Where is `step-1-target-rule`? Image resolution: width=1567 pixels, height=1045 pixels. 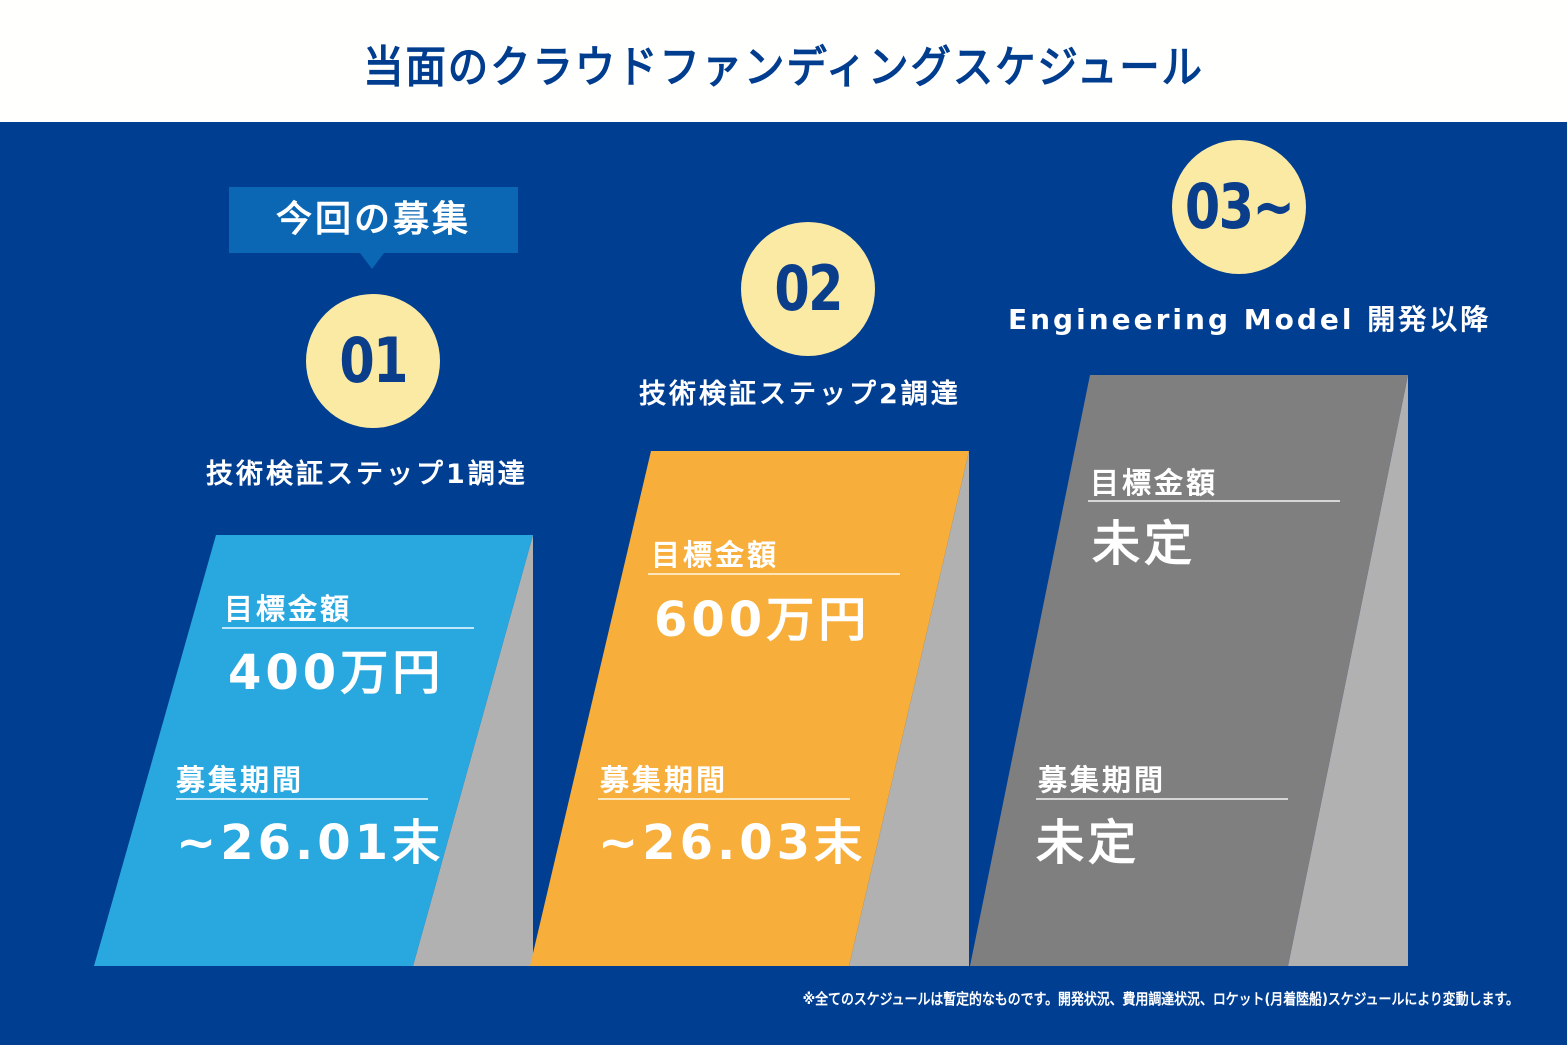
step-1-target-rule is located at coordinates (348, 628).